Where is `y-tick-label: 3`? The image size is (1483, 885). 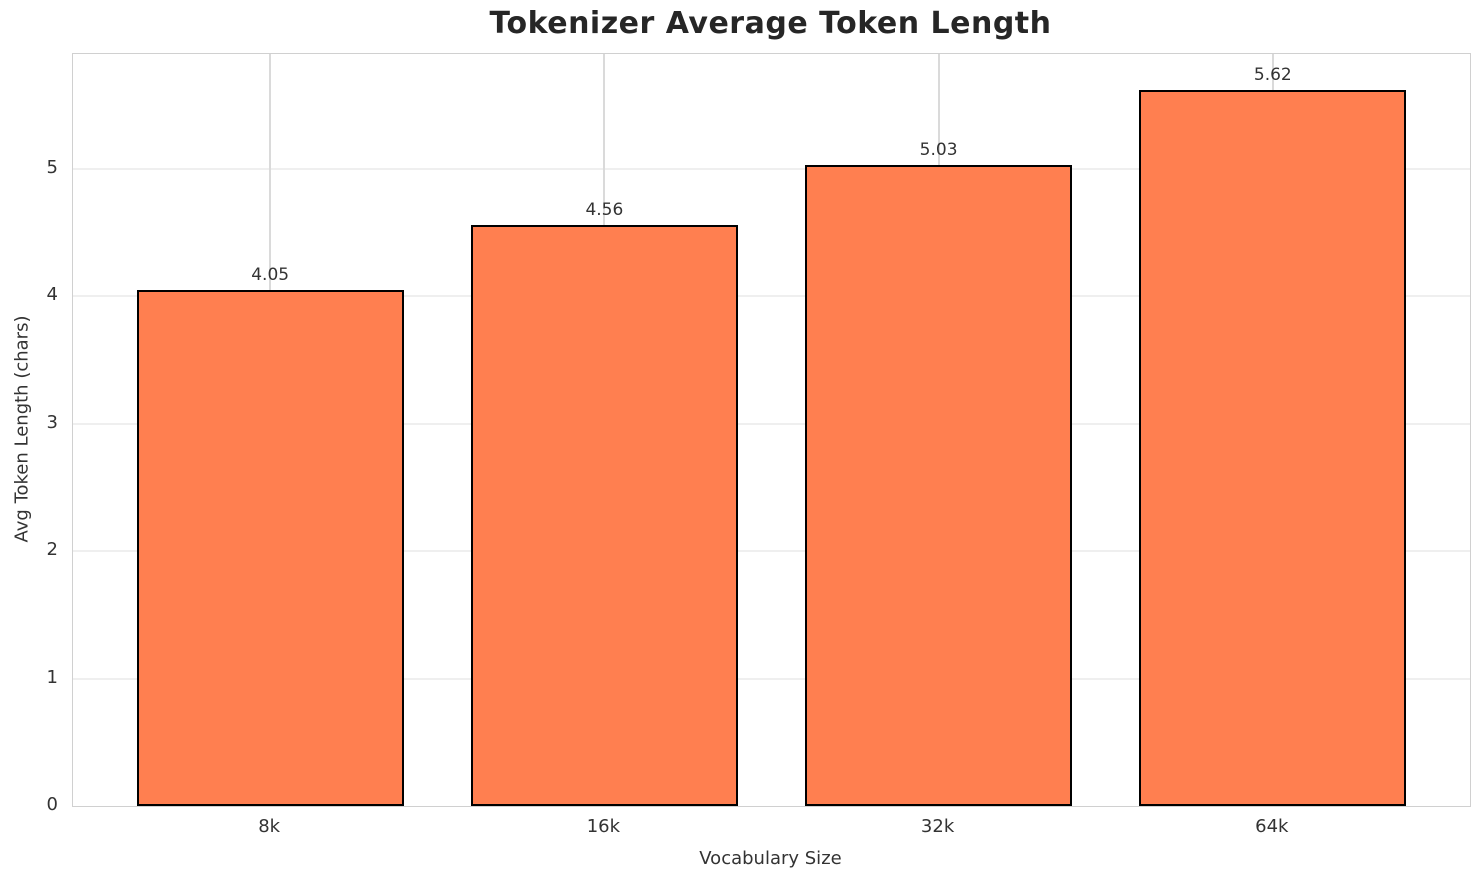 y-tick-label: 3 is located at coordinates (52, 422).